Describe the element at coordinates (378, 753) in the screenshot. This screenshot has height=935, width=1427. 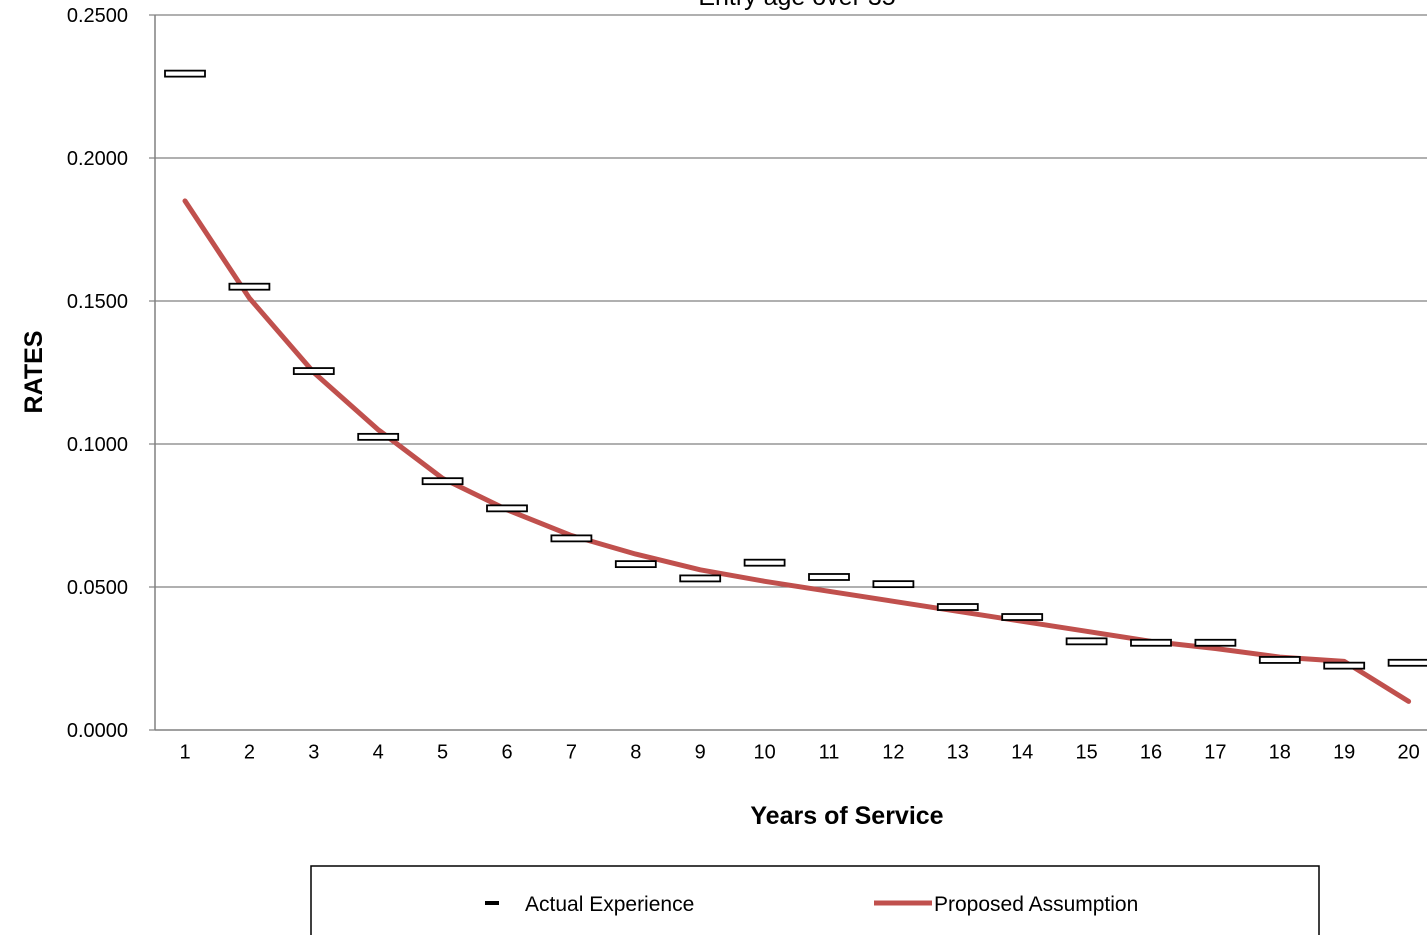
I see `x-tick-label: 4` at that location.